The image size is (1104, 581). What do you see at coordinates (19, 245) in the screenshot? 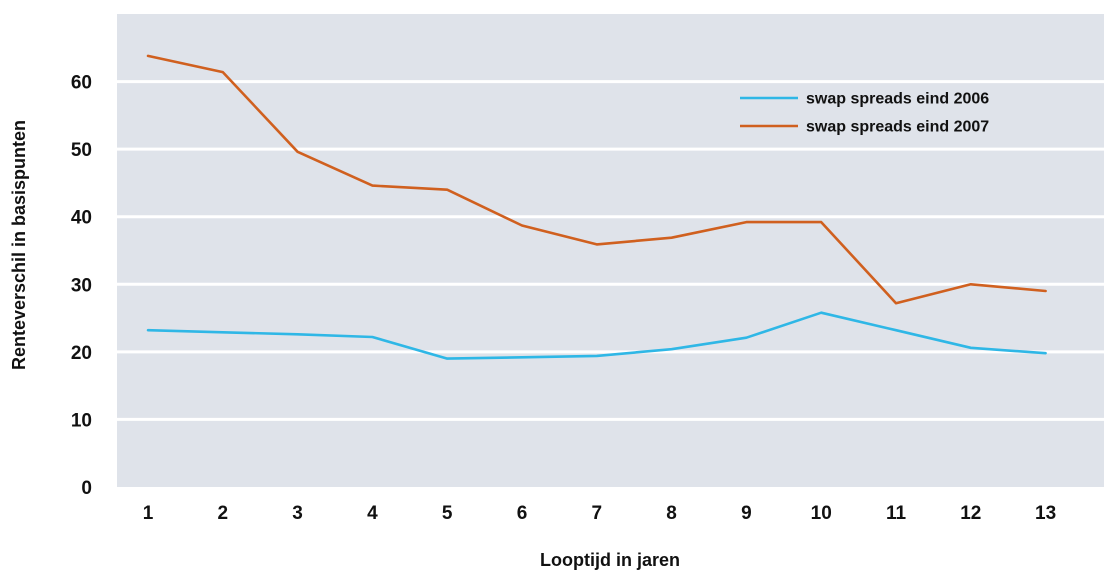
I see `y-axis-title: Renteverschil in basispunten` at bounding box center [19, 245].